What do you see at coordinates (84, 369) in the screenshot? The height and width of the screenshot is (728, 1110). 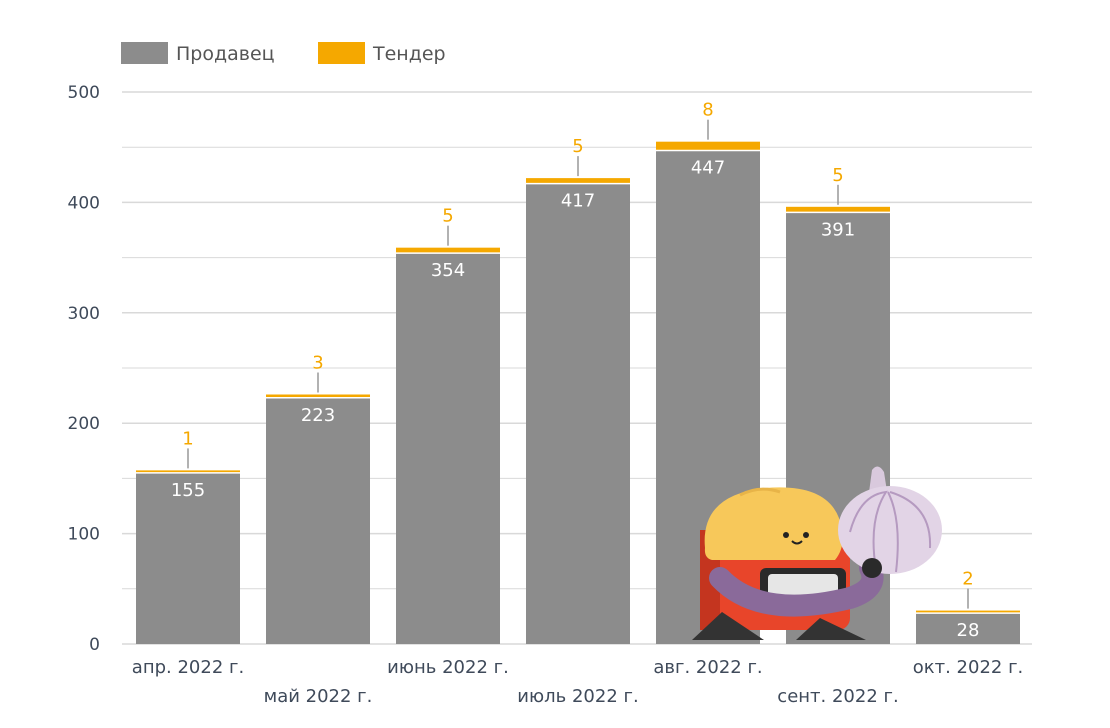 I see `y-axis-ticks: 0 100 200 300 400 500` at bounding box center [84, 369].